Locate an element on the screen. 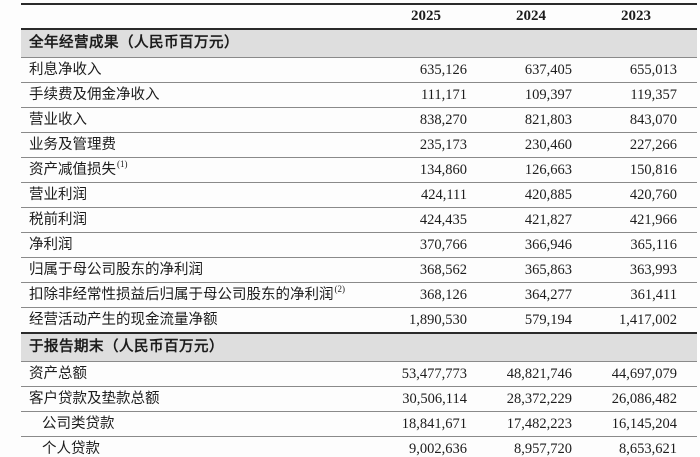  value-cell: 1,417,002 is located at coordinates (644, 320).